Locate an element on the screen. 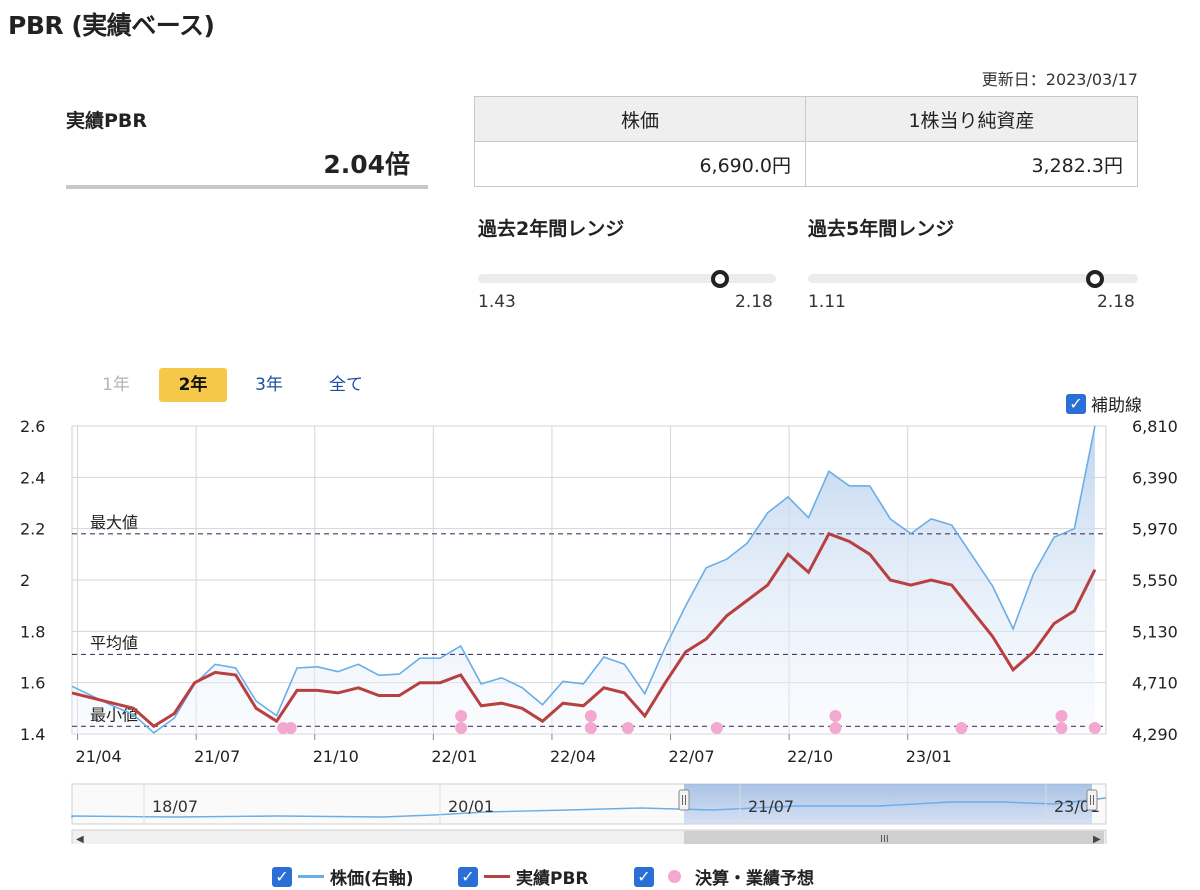 This screenshot has height=890, width=1200. legend-pbr: ✓ 実績PBR is located at coordinates (523, 876).